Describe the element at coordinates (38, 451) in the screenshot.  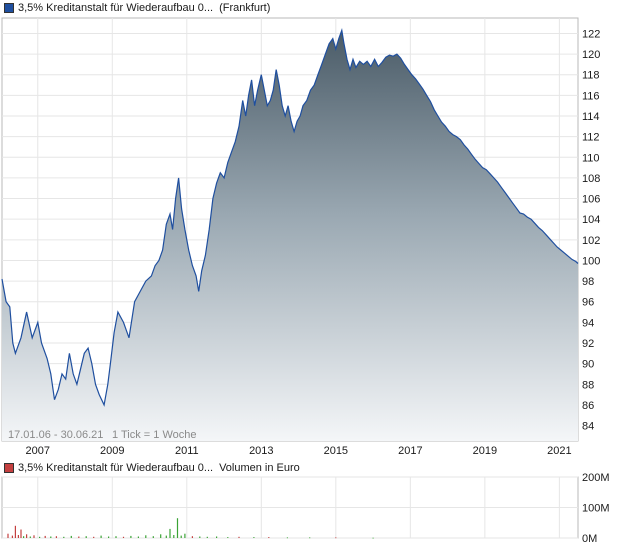
I see `price-x-tick-2007: 2007` at that location.